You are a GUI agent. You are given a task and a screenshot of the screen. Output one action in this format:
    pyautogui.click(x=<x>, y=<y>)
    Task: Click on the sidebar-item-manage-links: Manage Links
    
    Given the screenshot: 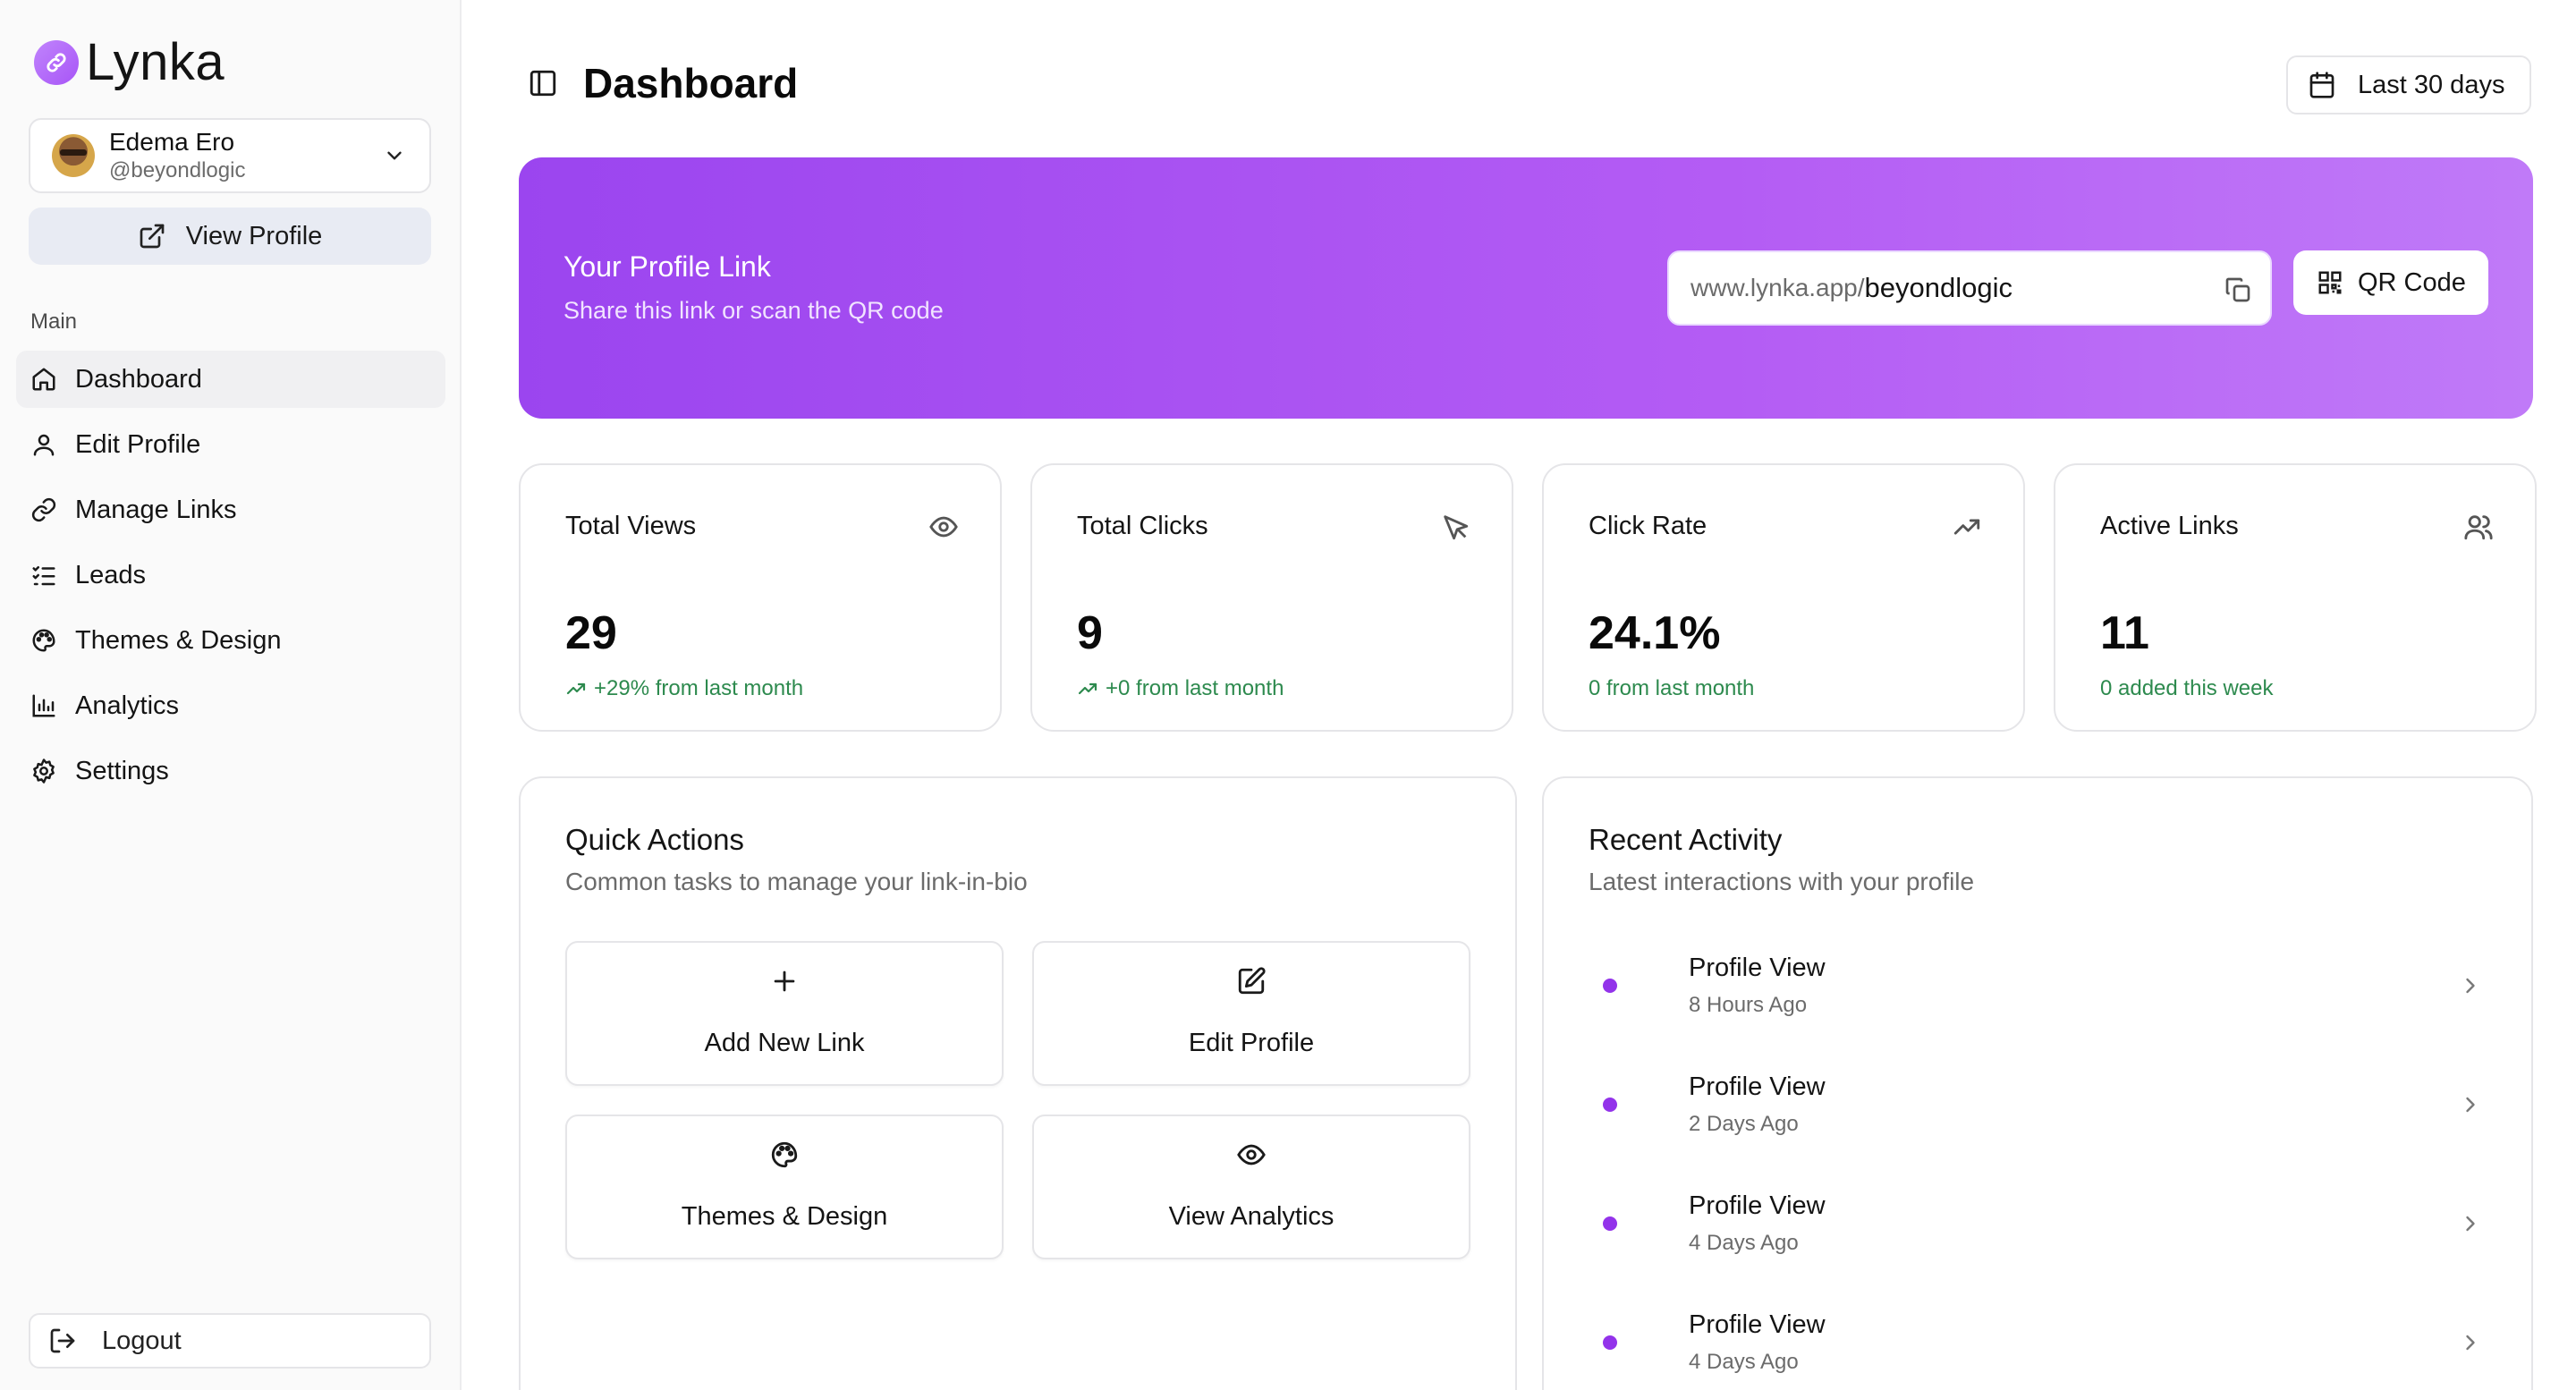 What is the action you would take?
    pyautogui.click(x=230, y=509)
    